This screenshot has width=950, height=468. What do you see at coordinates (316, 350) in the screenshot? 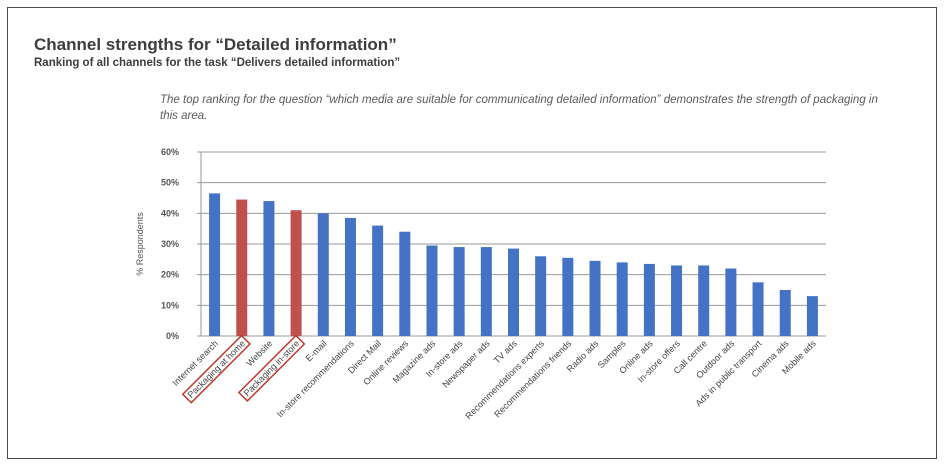
I see `category-label: E-mail` at bounding box center [316, 350].